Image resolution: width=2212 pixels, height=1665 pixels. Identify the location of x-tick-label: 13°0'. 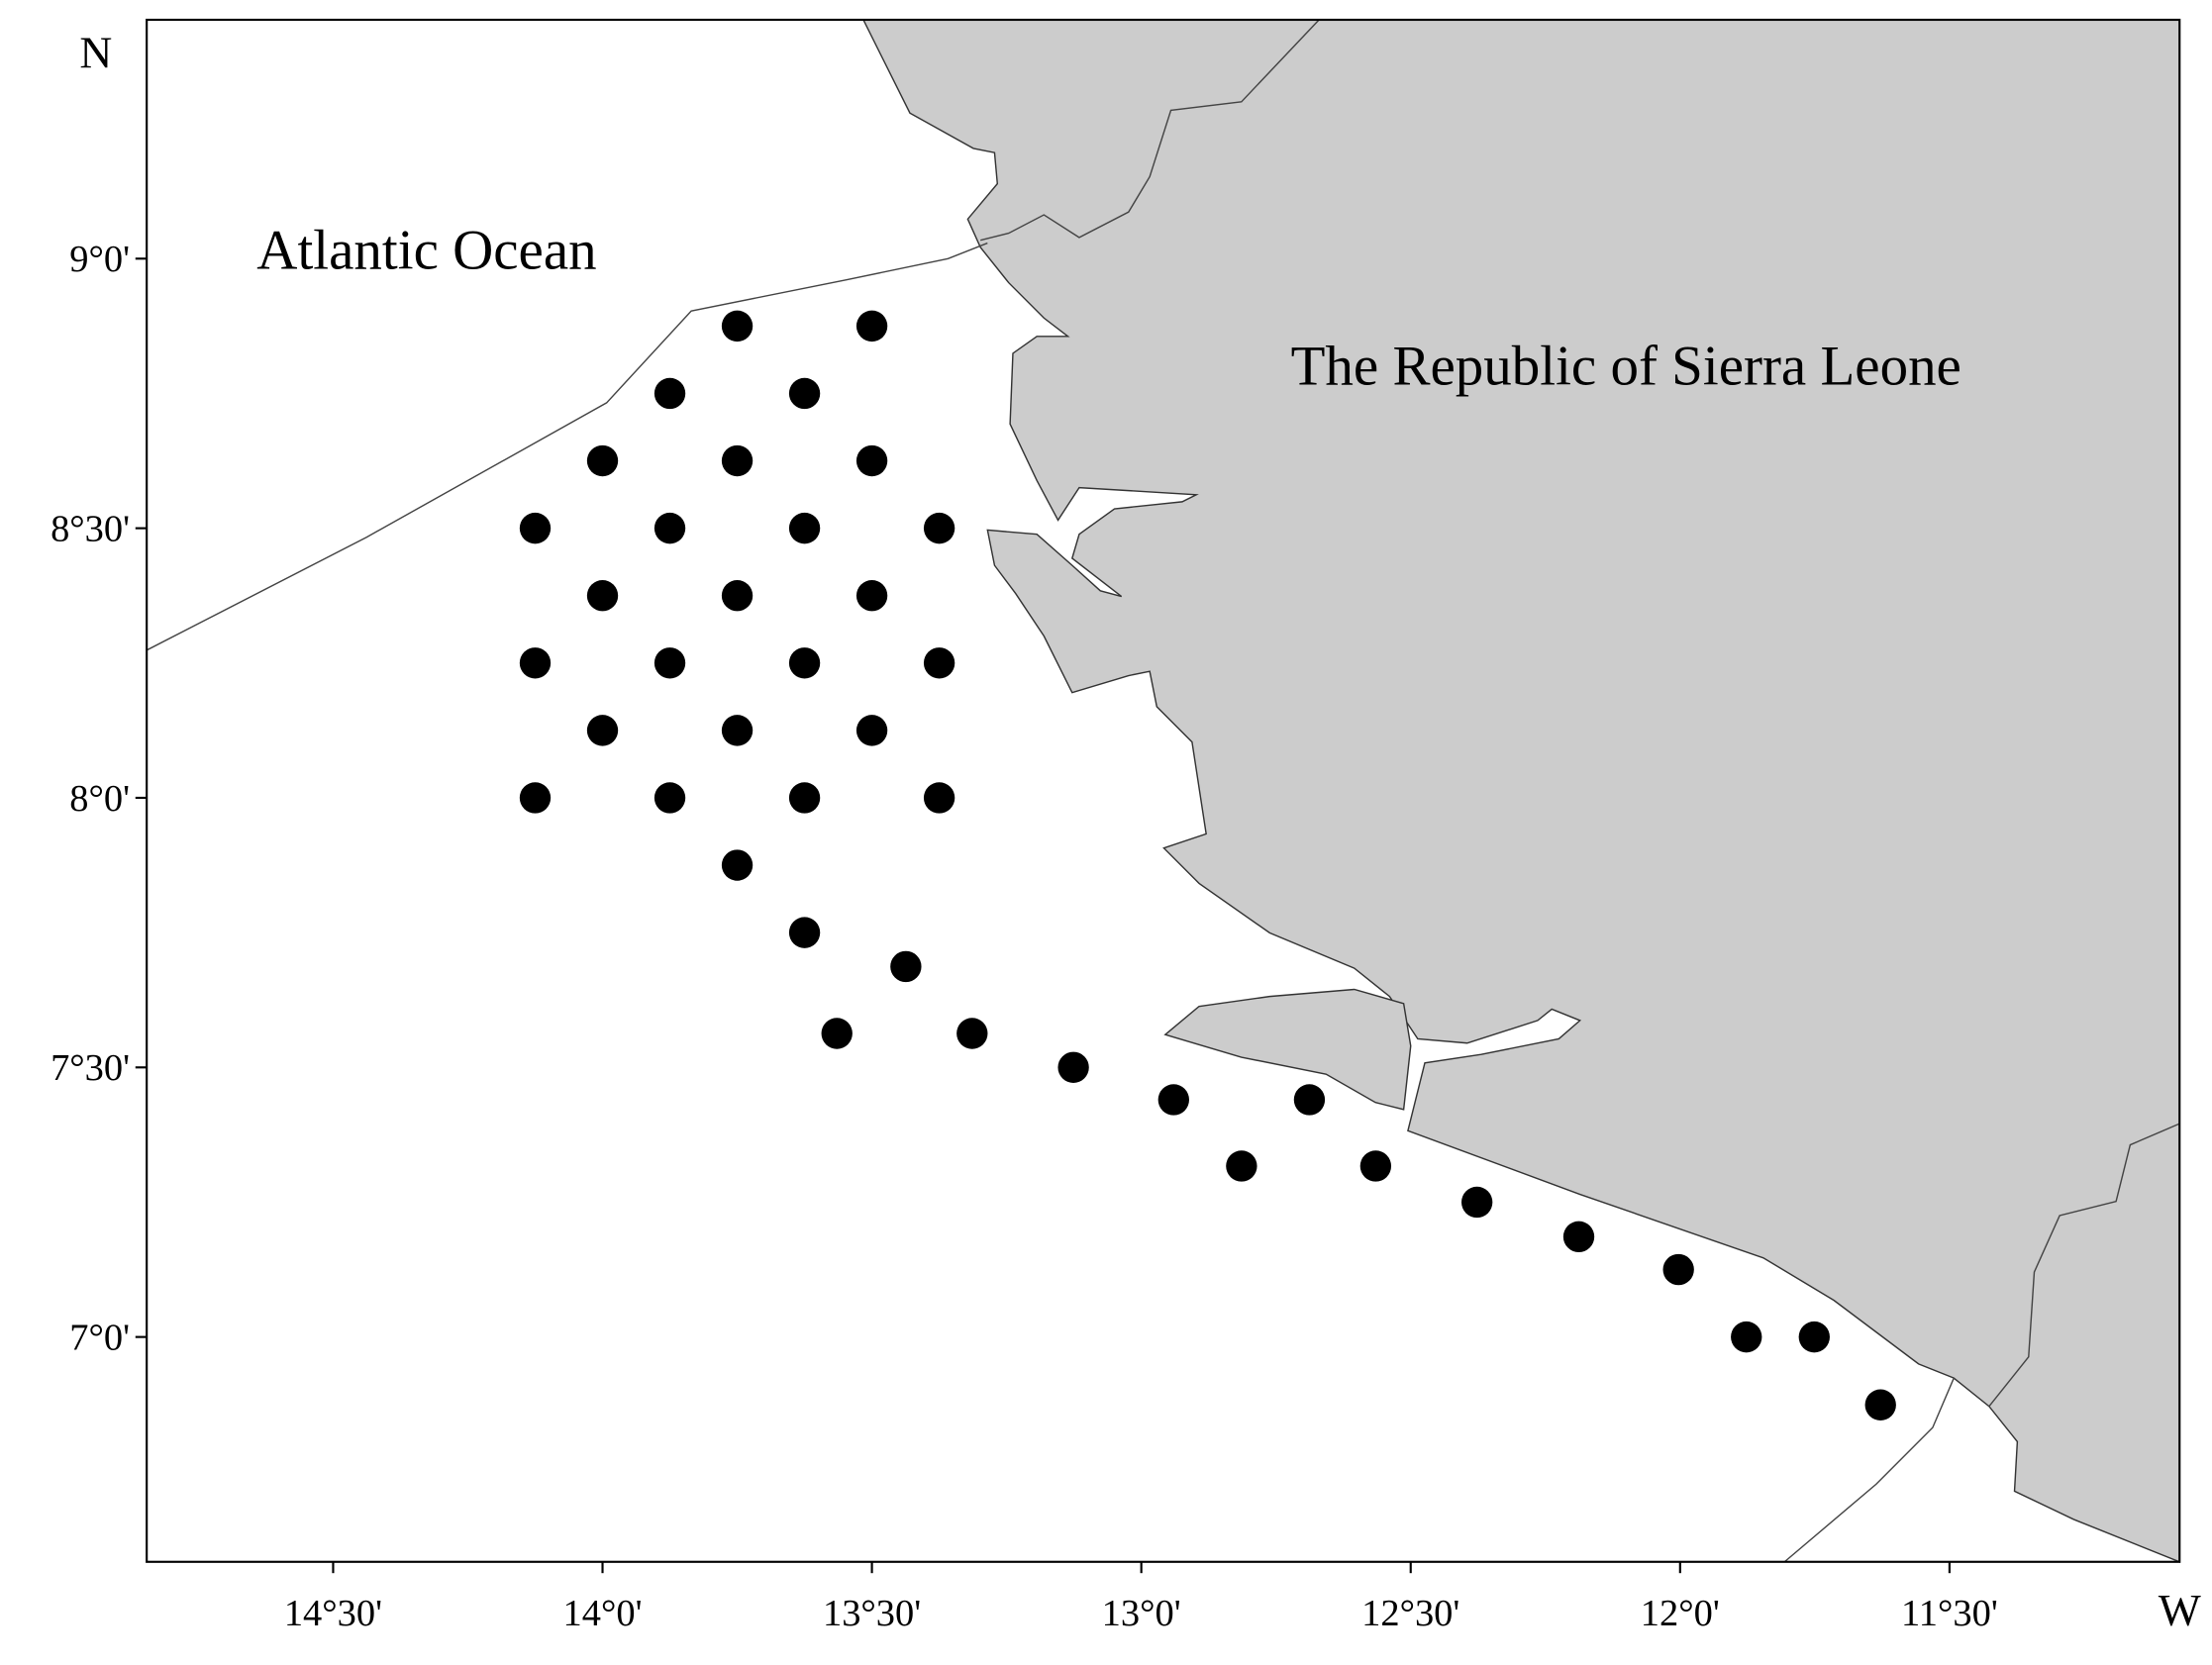
(1141, 1613).